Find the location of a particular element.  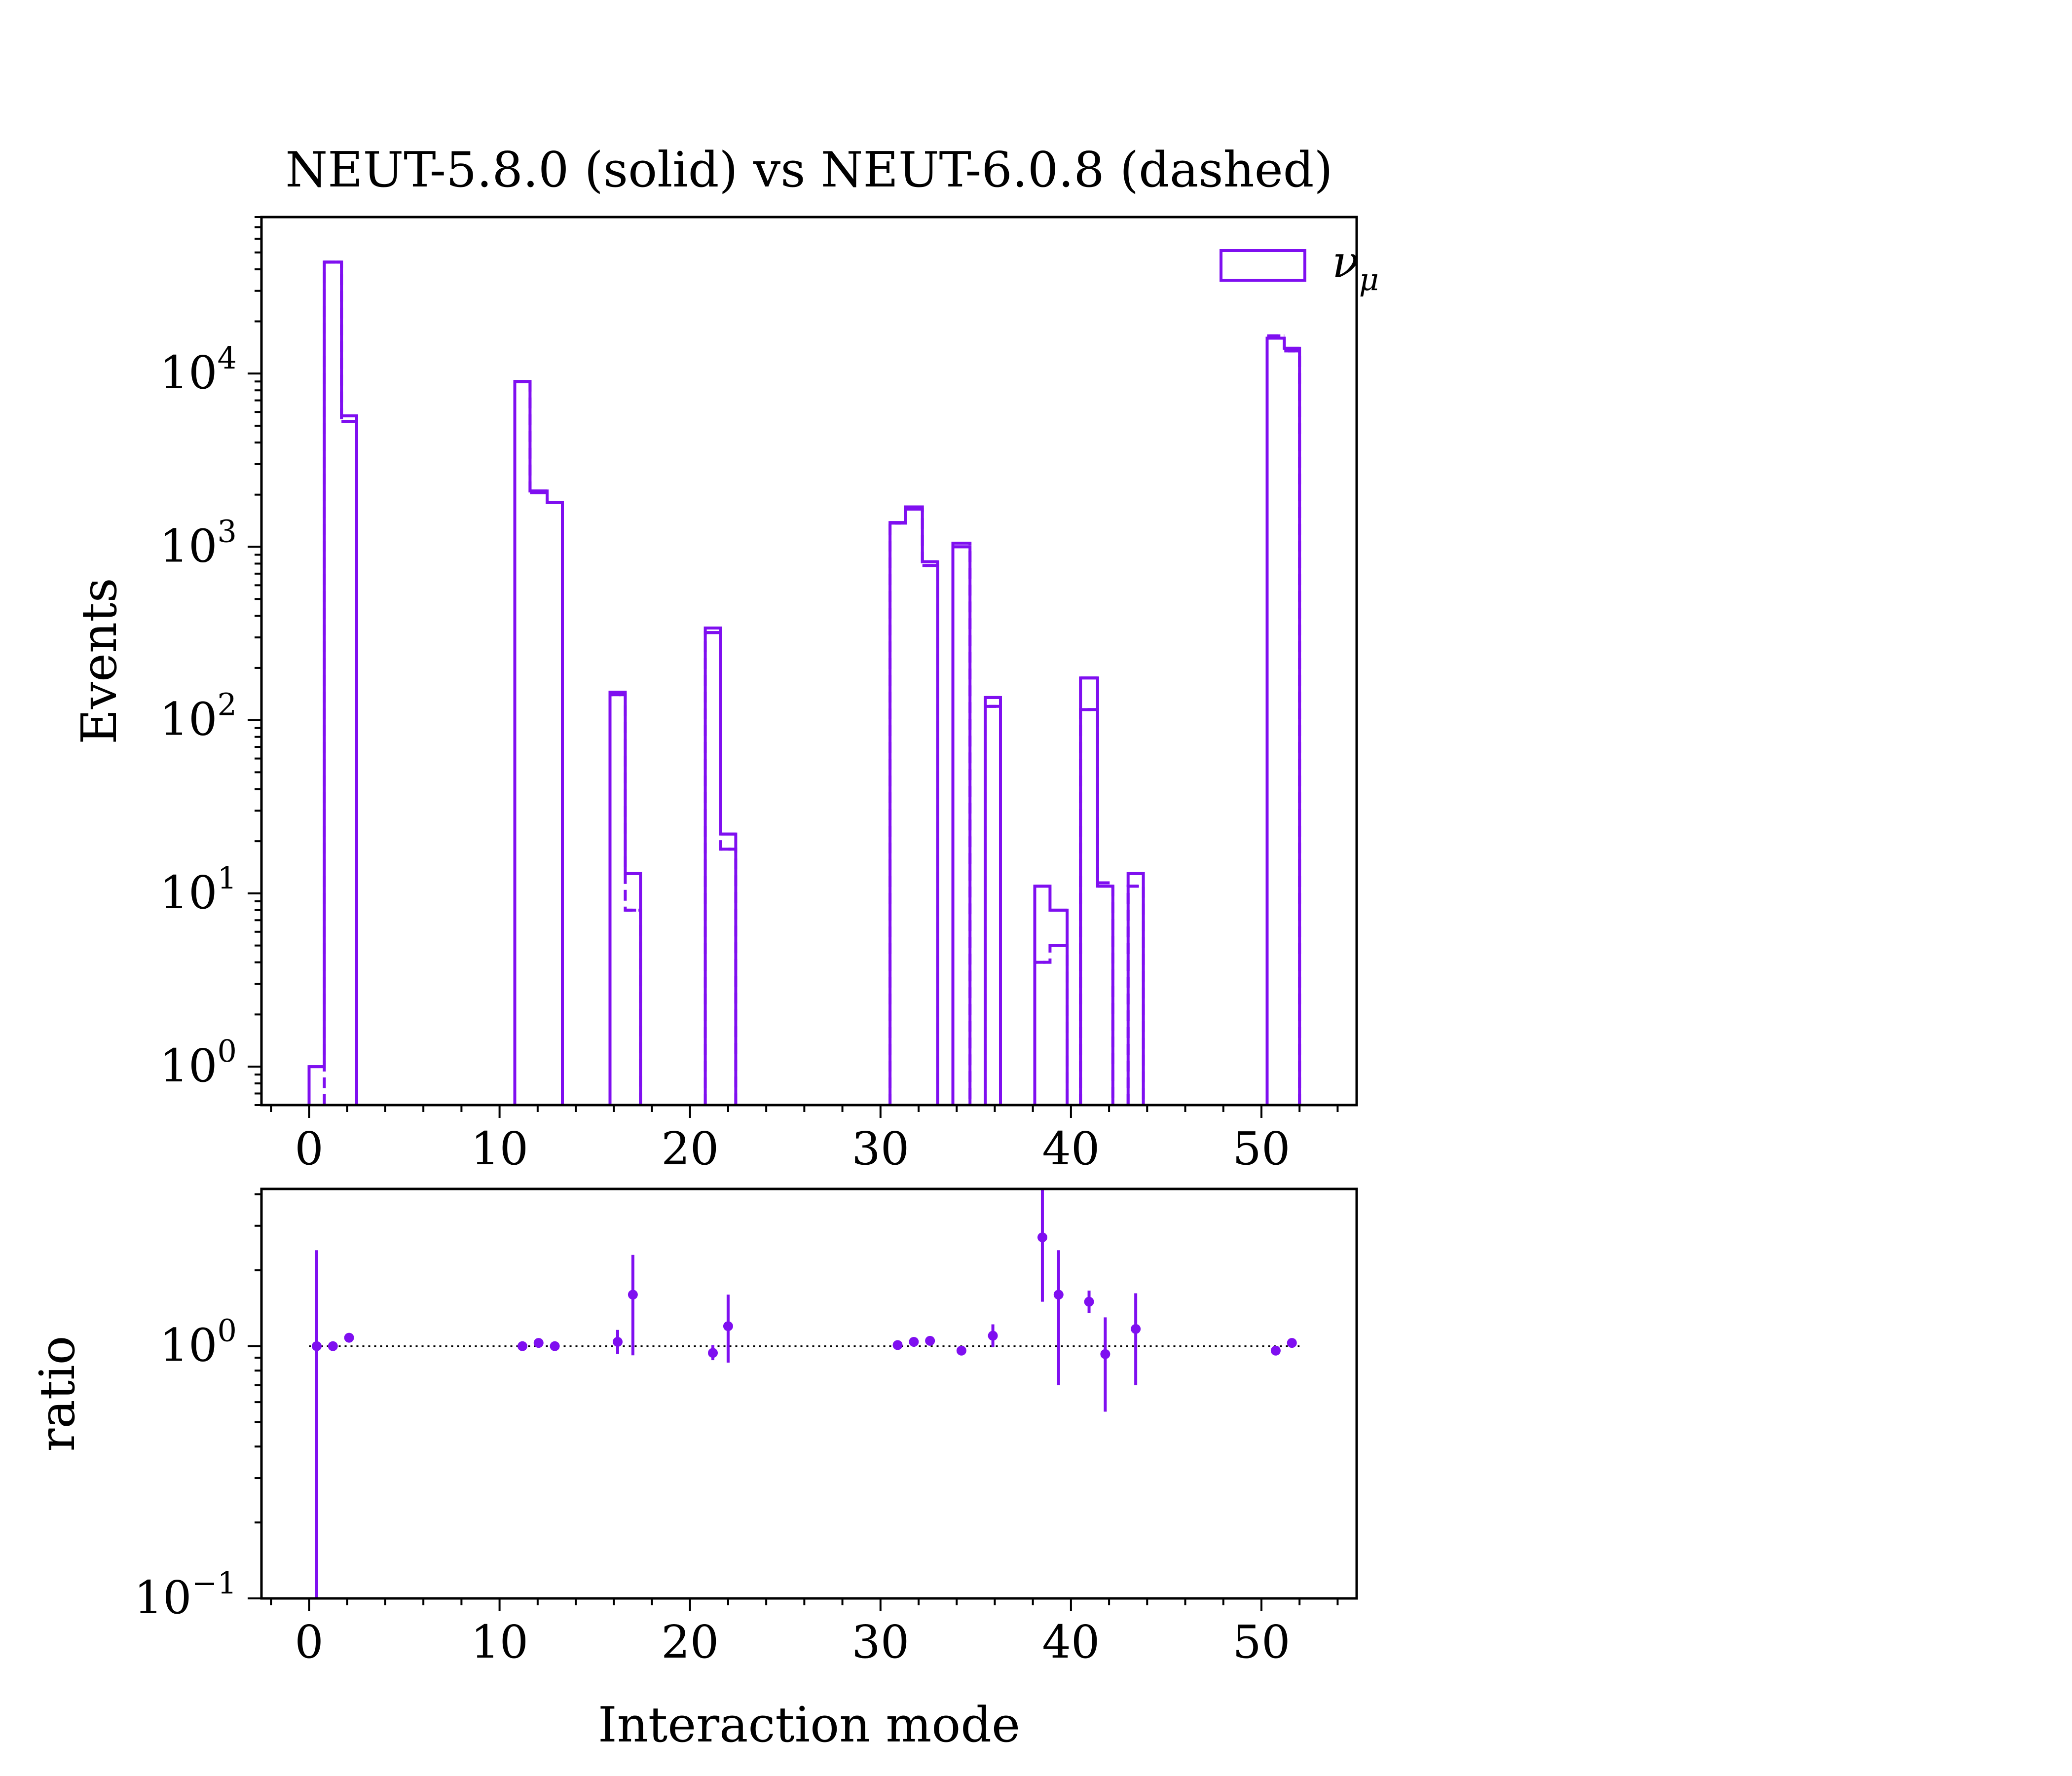

ratio-y-axis-label: ratio is located at coordinates (58, 1394).